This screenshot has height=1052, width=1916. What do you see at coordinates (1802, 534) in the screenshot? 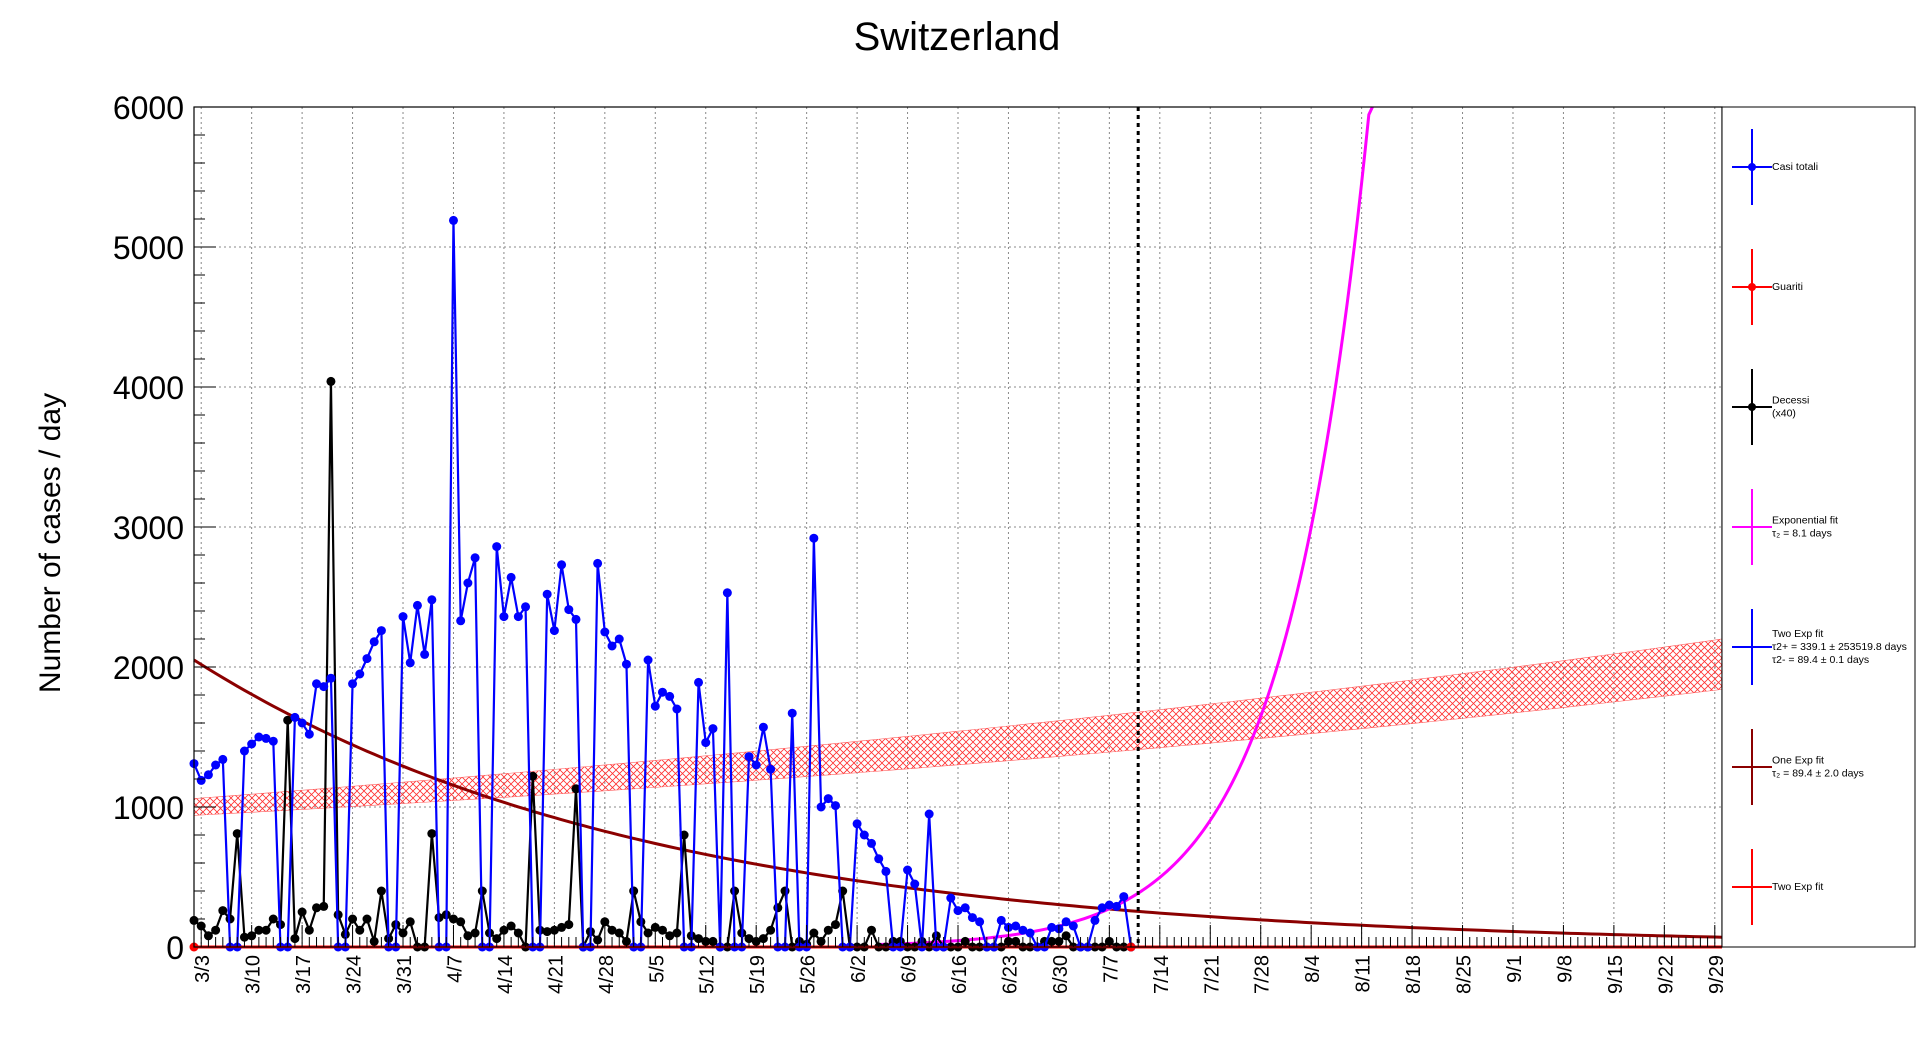
I see `legend-entry-detail: τ₂ = 8.1 days` at bounding box center [1802, 534].